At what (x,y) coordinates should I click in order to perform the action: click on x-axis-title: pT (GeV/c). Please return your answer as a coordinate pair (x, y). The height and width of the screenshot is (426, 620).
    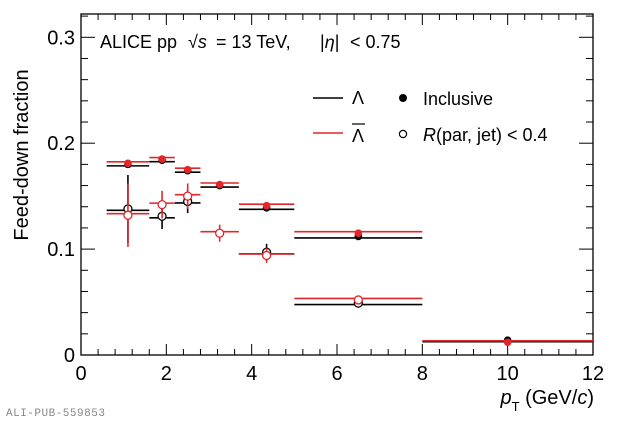
    Looking at the image, I should click on (546, 400).